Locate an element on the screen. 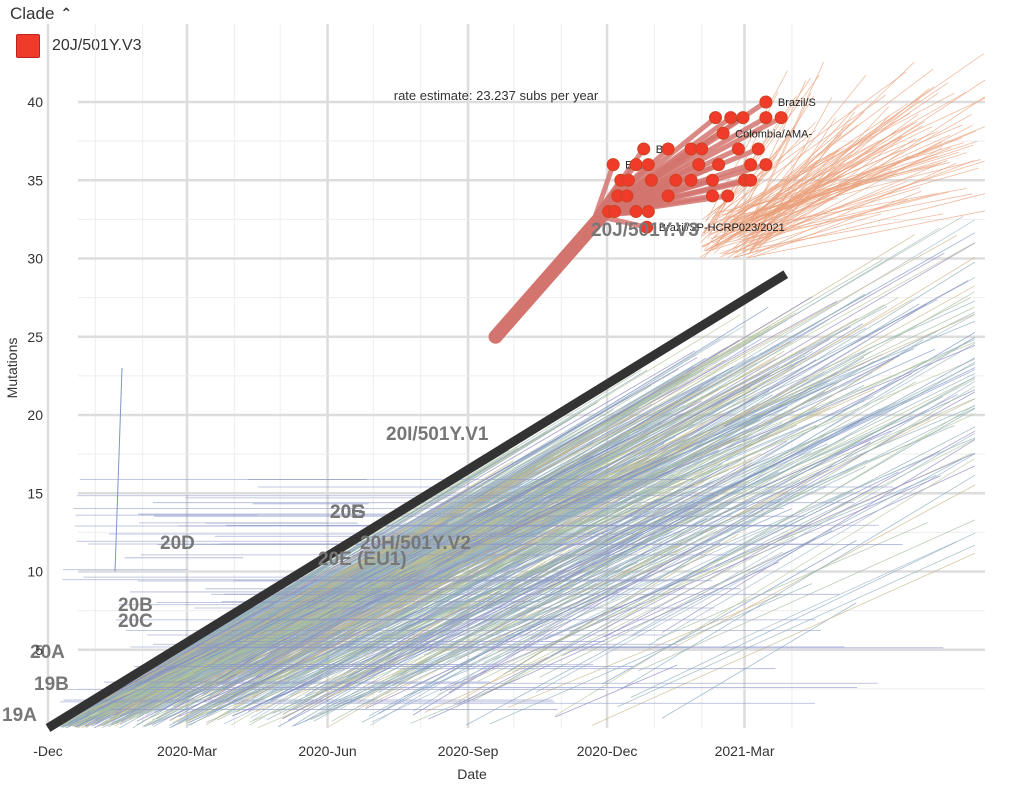  y-tick-label: 5 is located at coordinates (39, 650).